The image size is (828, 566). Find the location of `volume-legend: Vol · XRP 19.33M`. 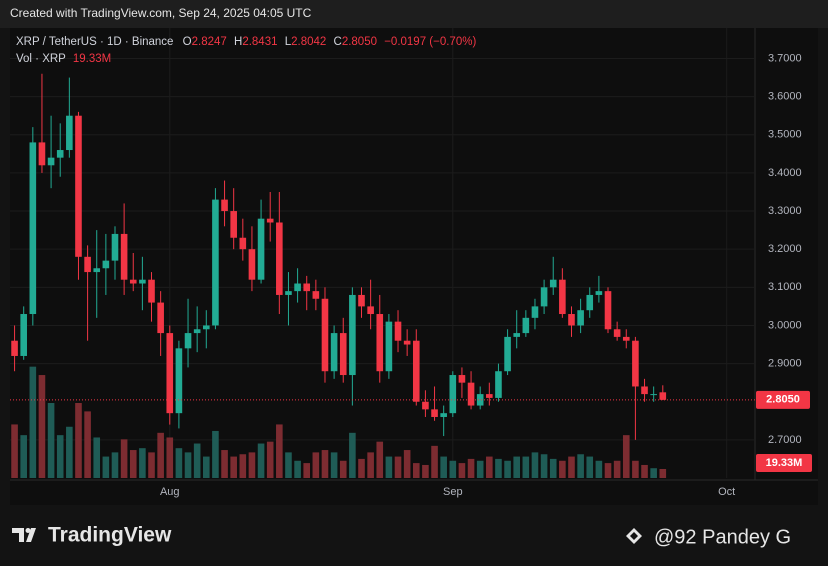

volume-legend: Vol · XRP 19.33M is located at coordinates (63, 59).